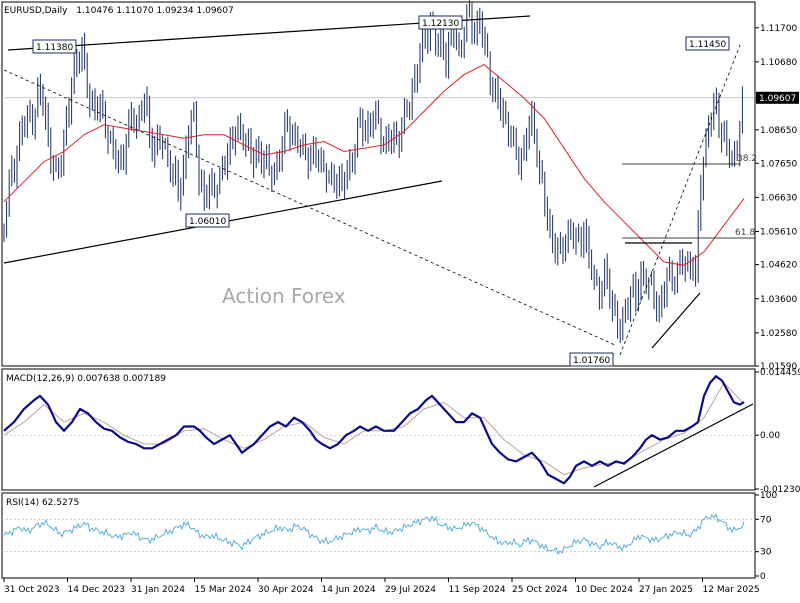 The image size is (800, 603). Describe the element at coordinates (778, 300) in the screenshot. I see `price-tick-label: 1.03600` at that location.